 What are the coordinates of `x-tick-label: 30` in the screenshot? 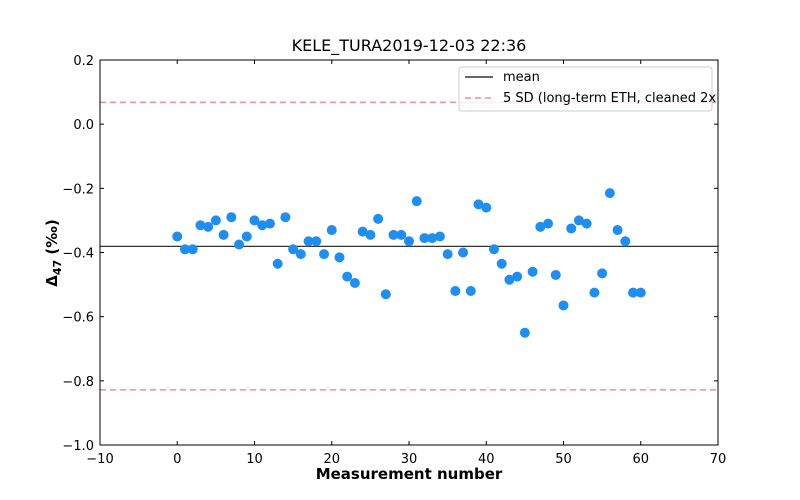 It's located at (409, 459).